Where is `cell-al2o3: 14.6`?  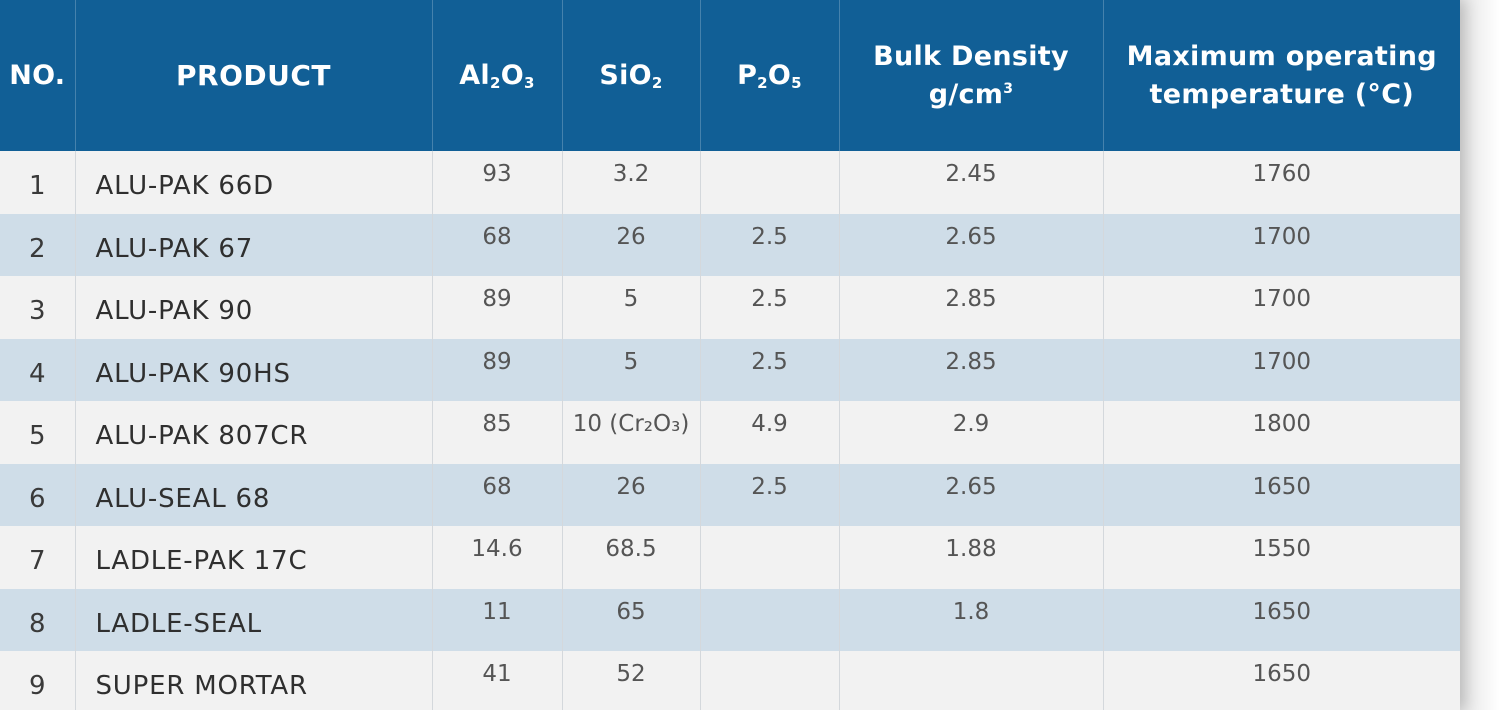 cell-al2o3: 14.6 is located at coordinates (496, 557).